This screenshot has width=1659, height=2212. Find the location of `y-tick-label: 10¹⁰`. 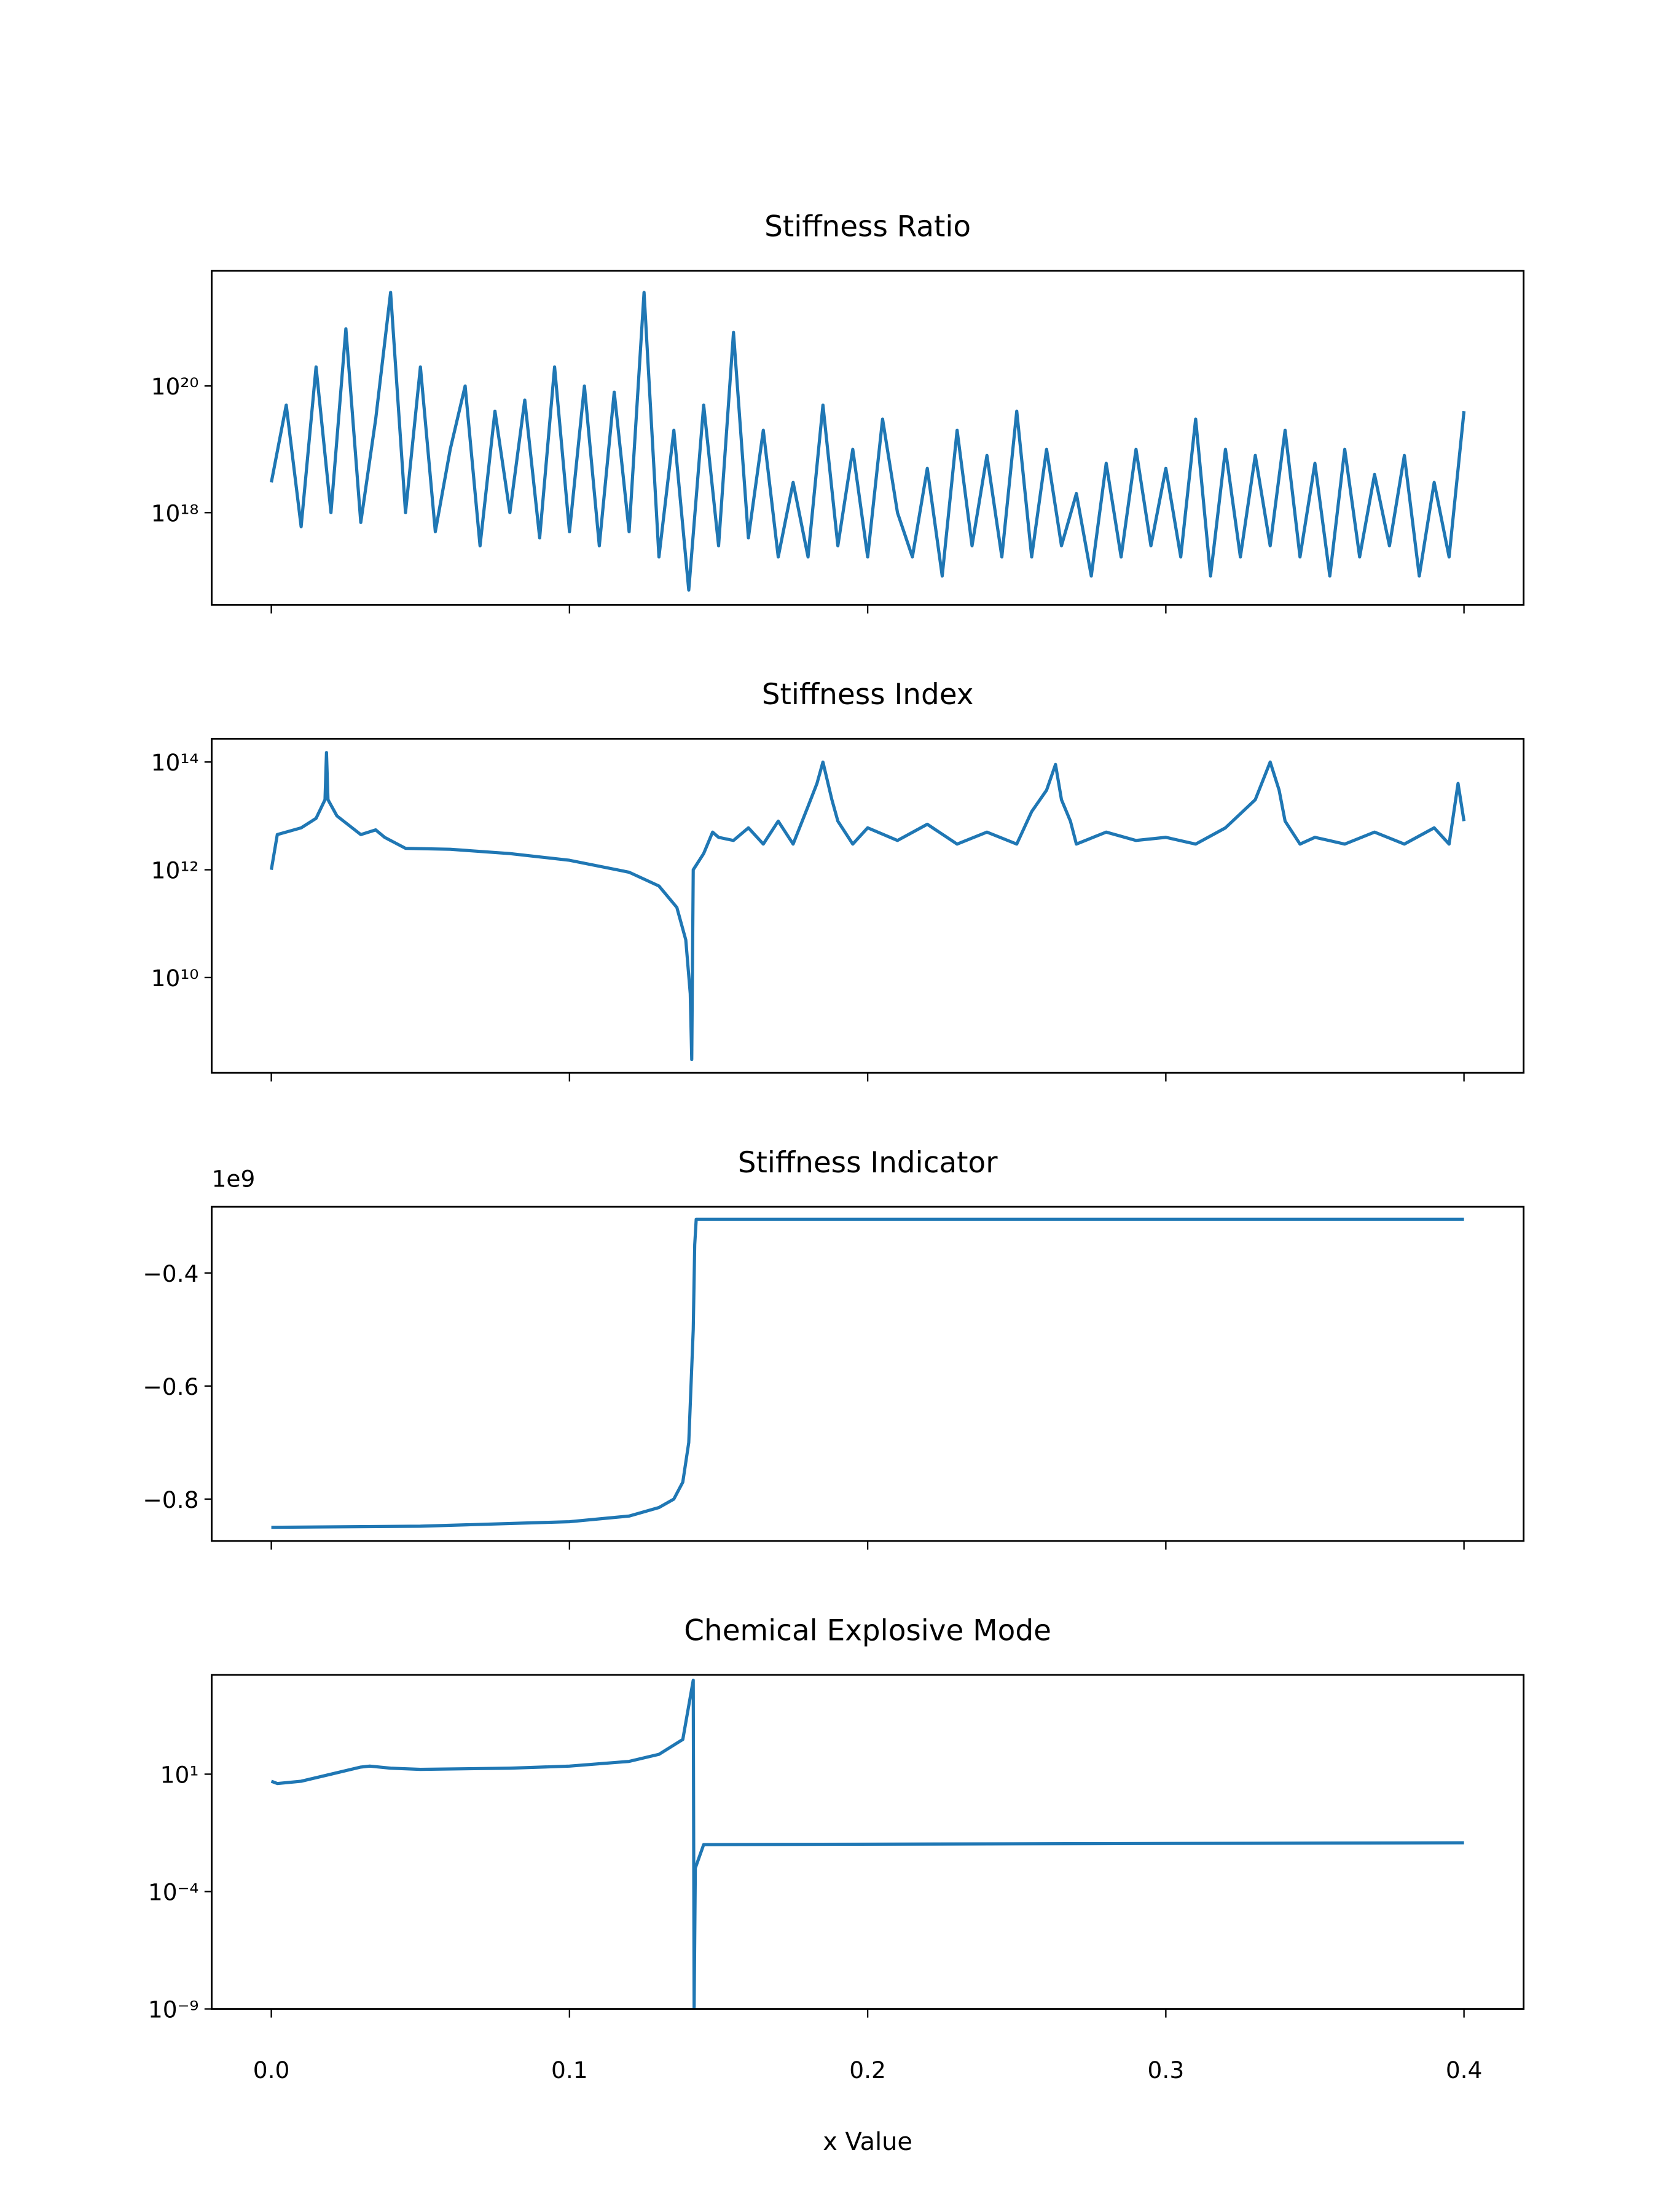

y-tick-label: 10¹⁰ is located at coordinates (175, 978).